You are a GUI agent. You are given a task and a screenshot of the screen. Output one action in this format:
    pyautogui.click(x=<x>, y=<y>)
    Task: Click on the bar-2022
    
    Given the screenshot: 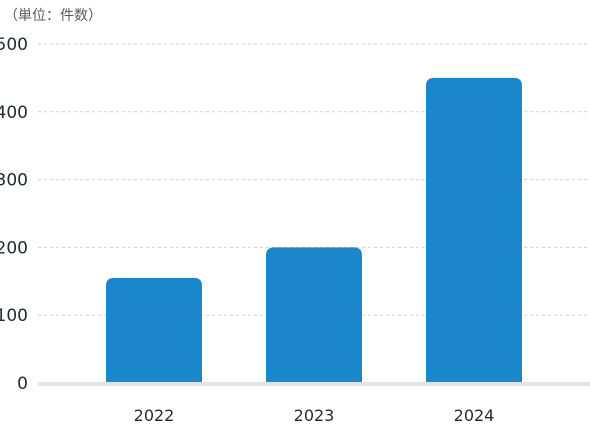 What is the action you would take?
    pyautogui.click(x=154, y=330)
    